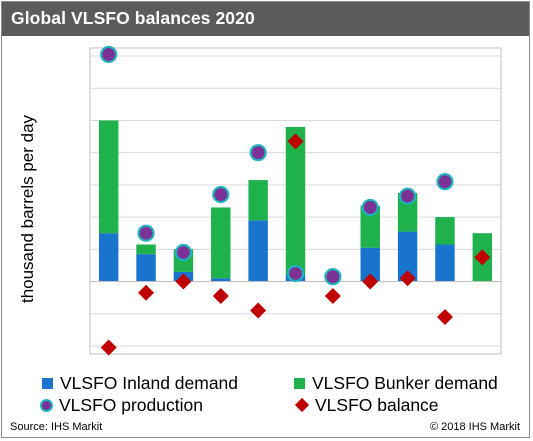 This screenshot has width=533, height=441. I want to click on legend-swatch-bunker, so click(299, 383).